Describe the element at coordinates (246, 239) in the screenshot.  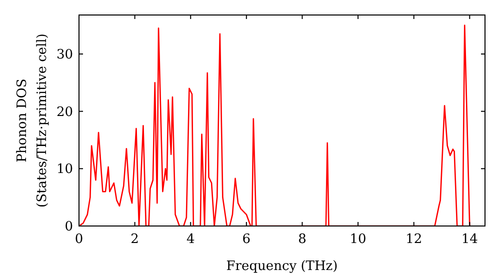
I see `x-tick-label: 6` at that location.